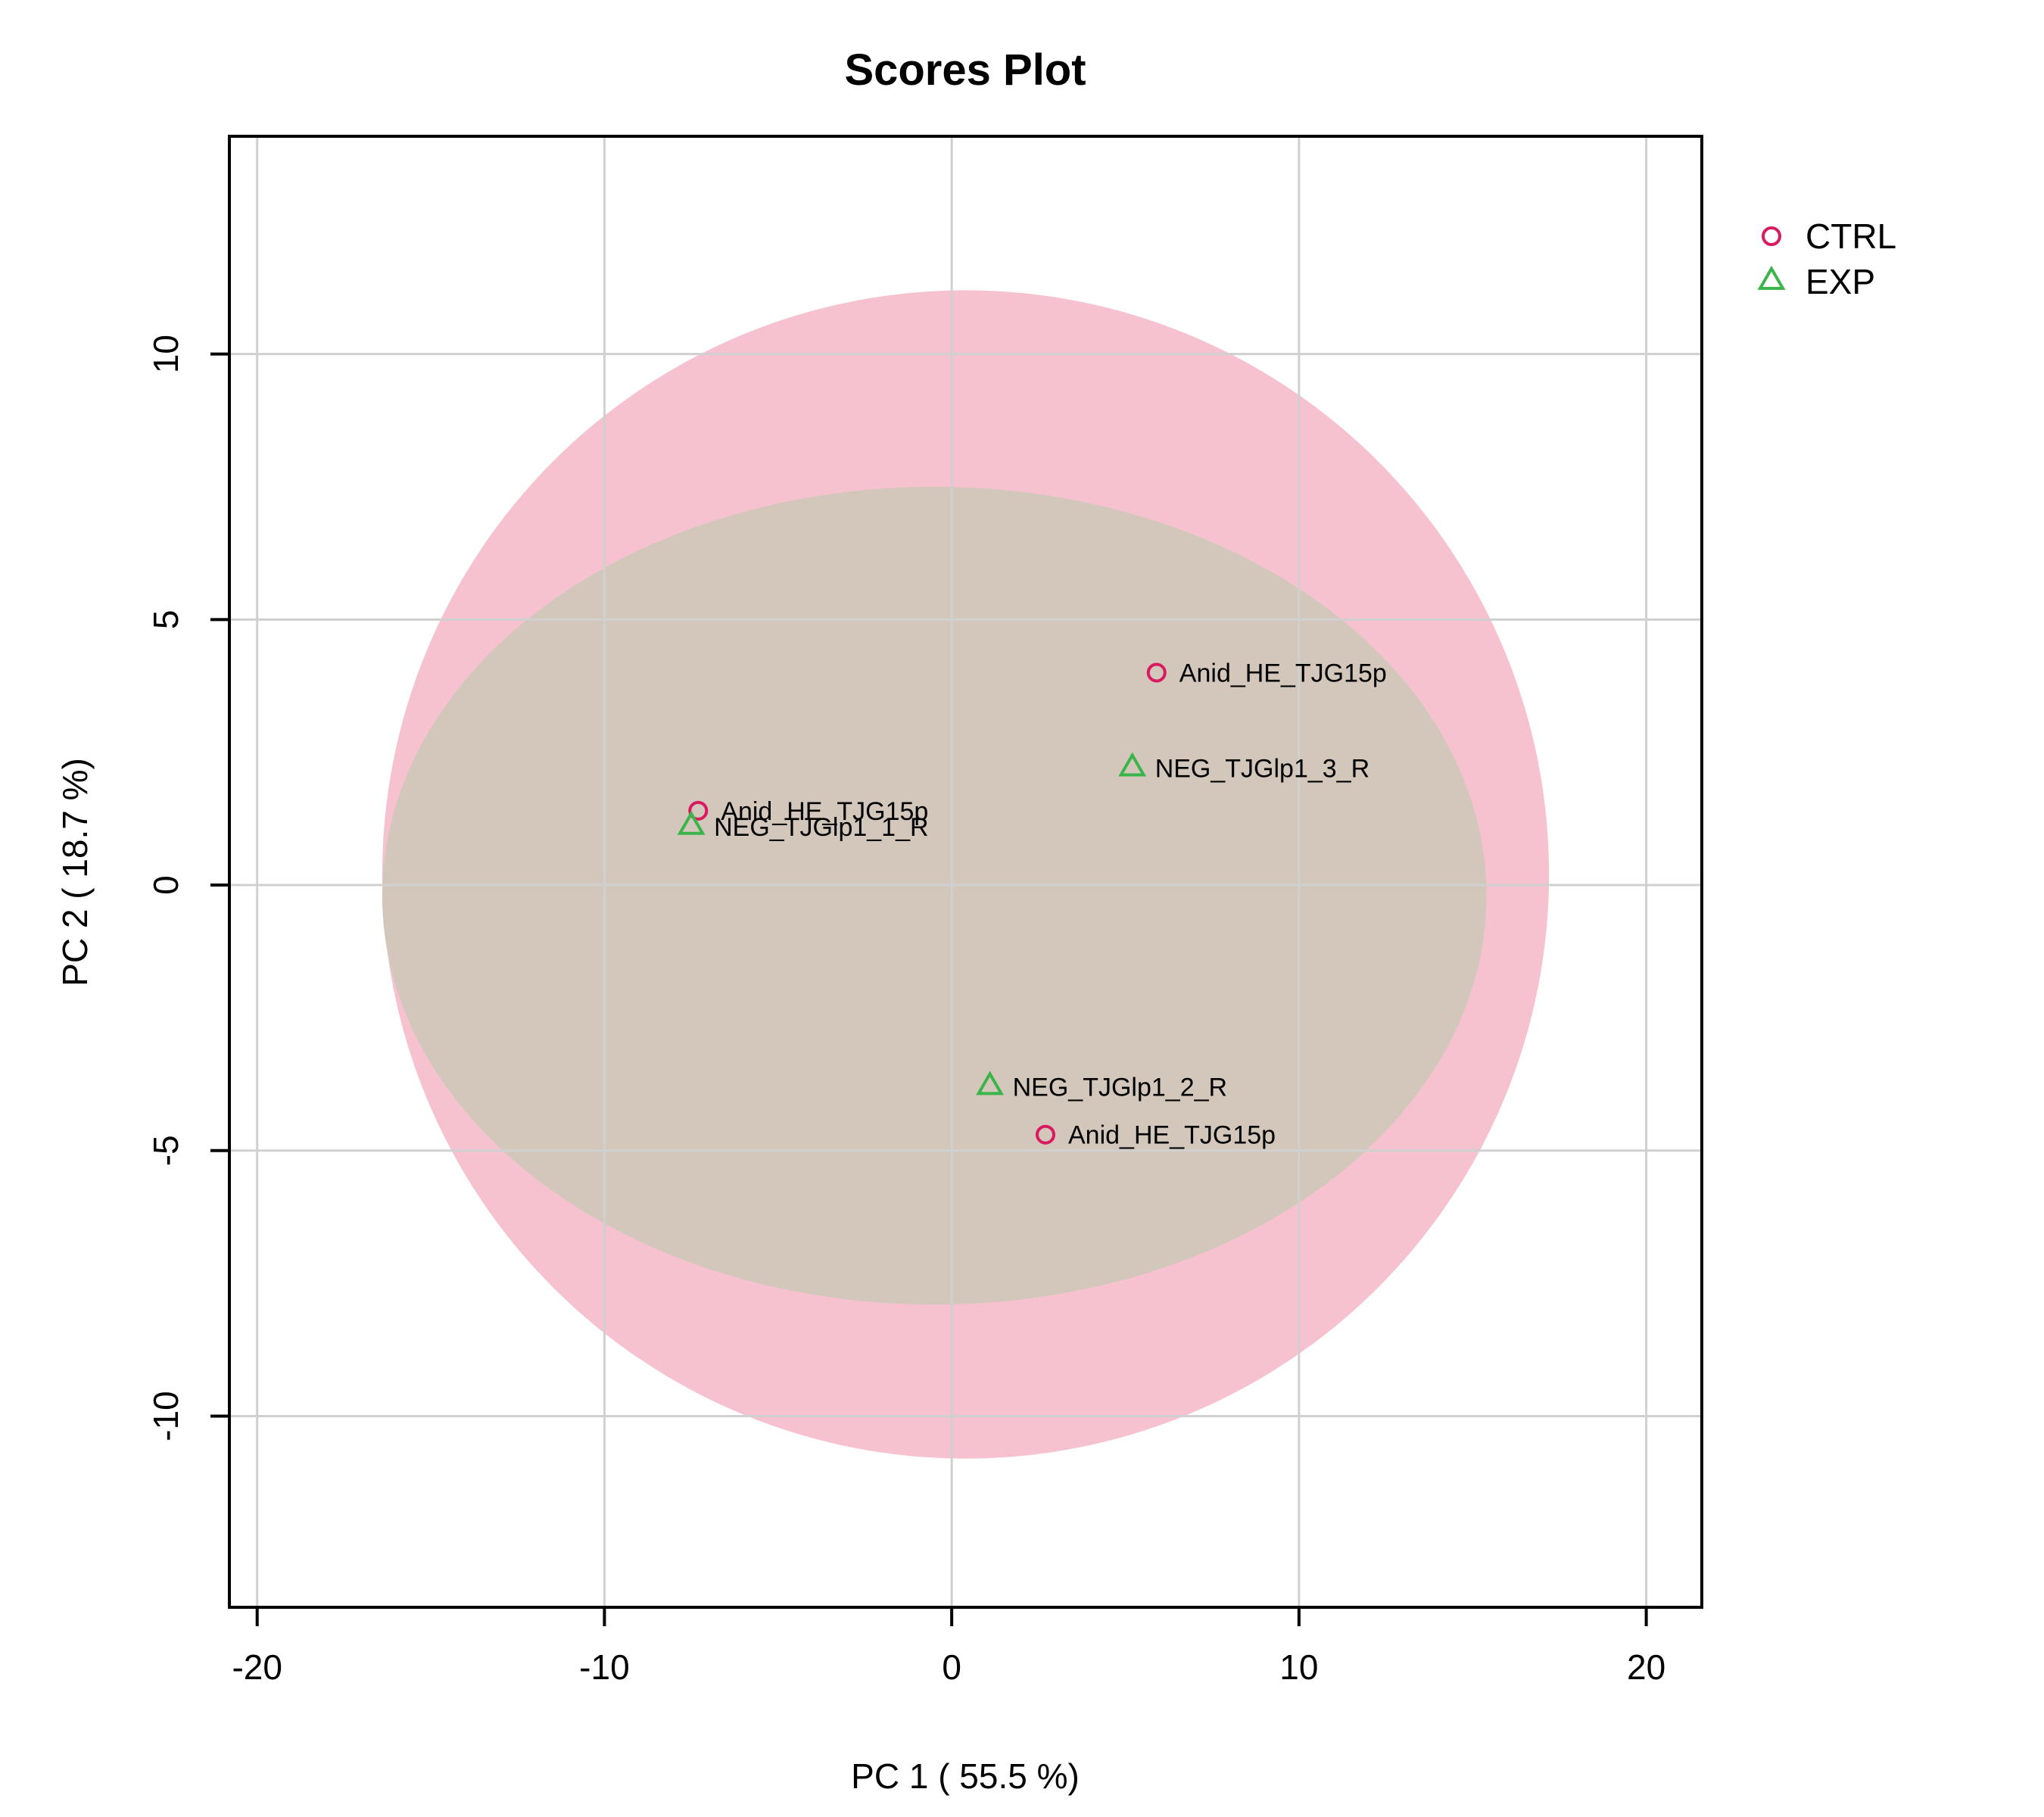  What do you see at coordinates (1120, 1088) in the screenshot?
I see `point-label: NEG_TJGlp1_2_R` at bounding box center [1120, 1088].